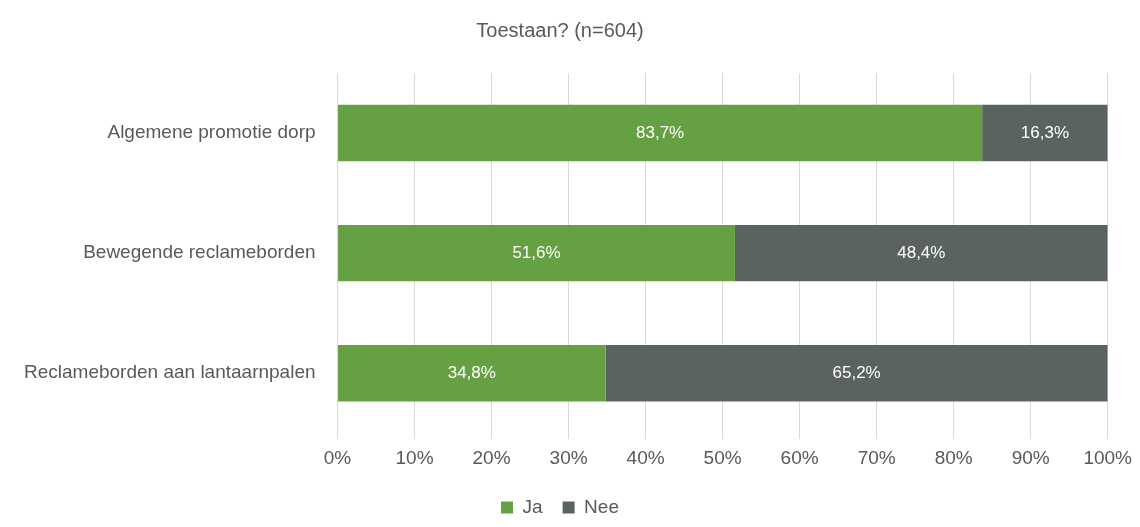  Describe the element at coordinates (1108, 457) in the screenshot. I see `x-tick-label: 100%` at that location.